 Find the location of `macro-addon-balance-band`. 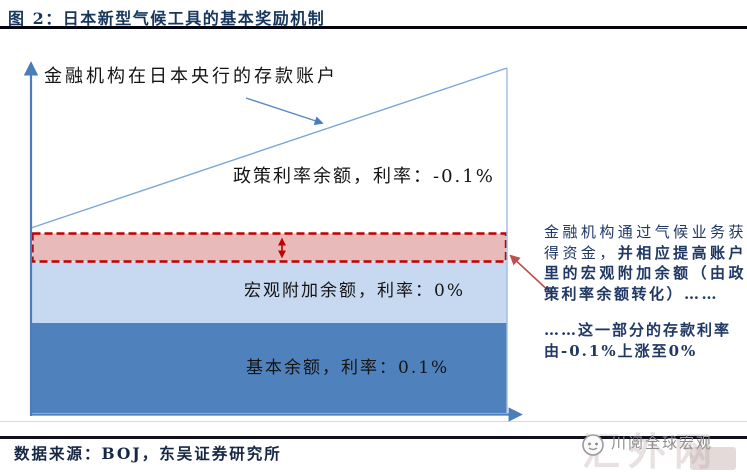

macro-addon-balance-band is located at coordinates (269, 292).